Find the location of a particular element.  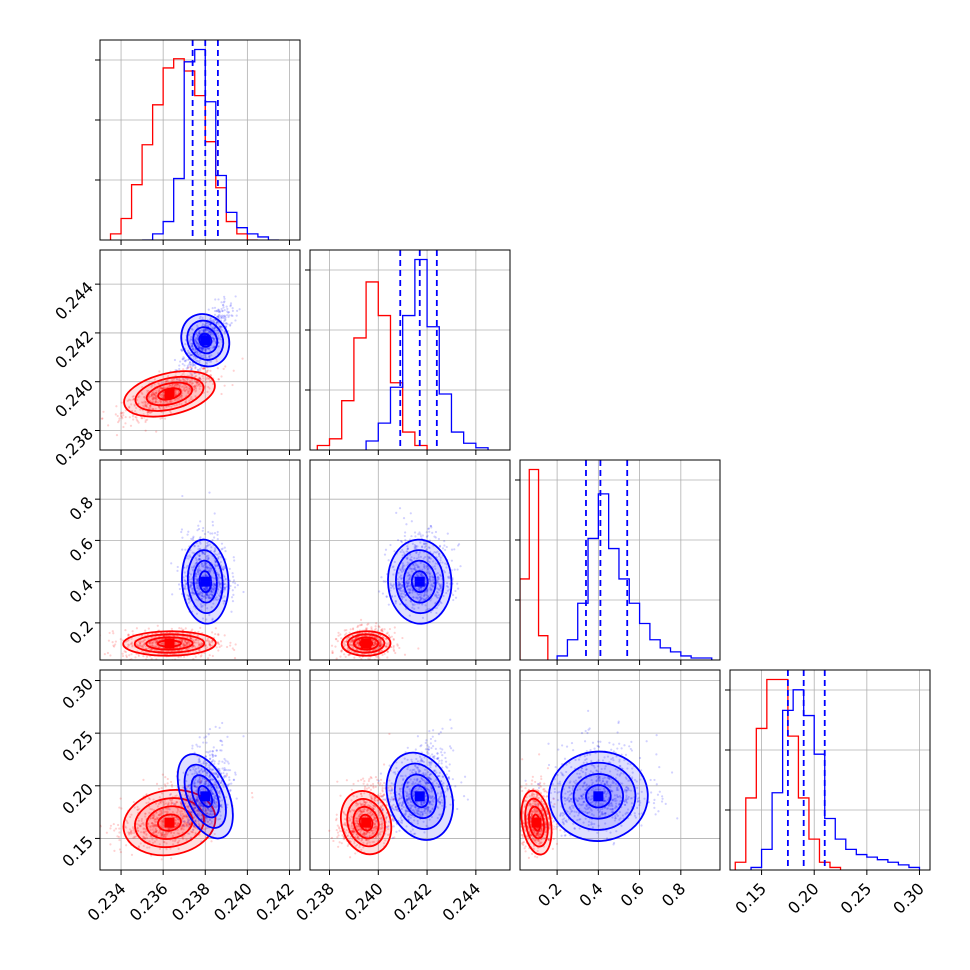

histogram-blue is located at coordinates (634, 576).